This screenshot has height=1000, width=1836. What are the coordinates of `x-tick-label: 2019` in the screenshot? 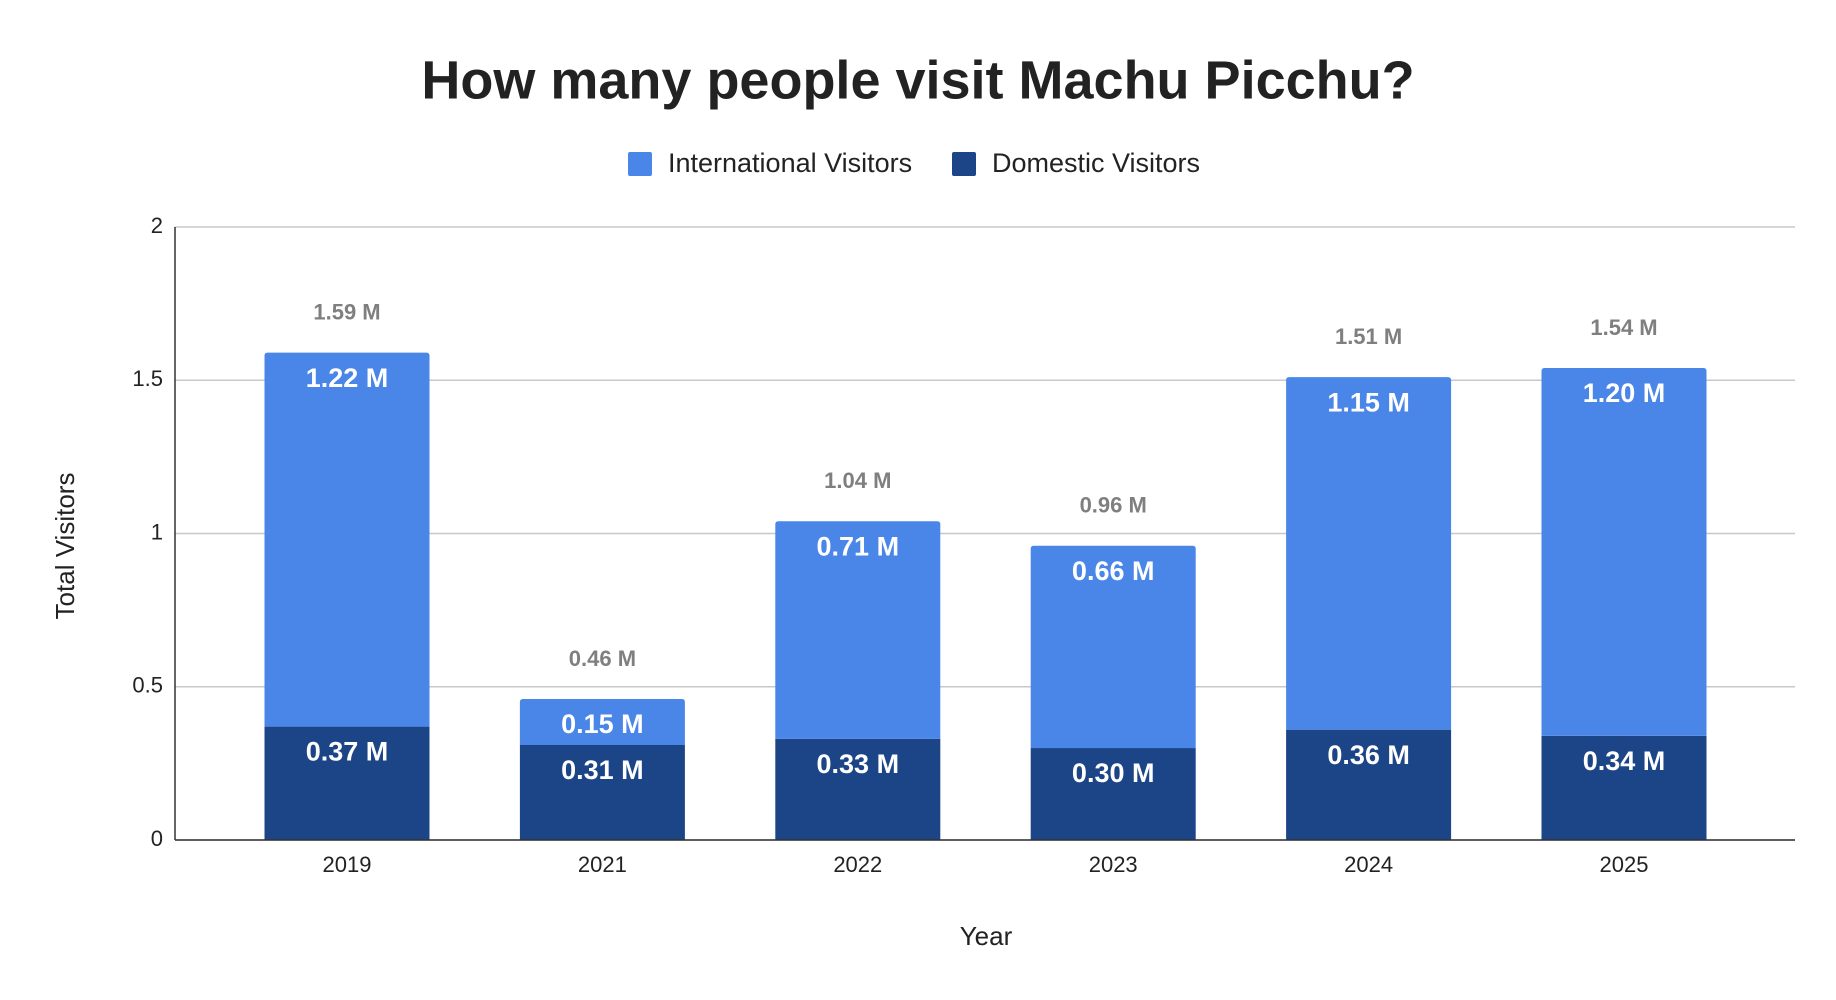 It's located at (347, 864).